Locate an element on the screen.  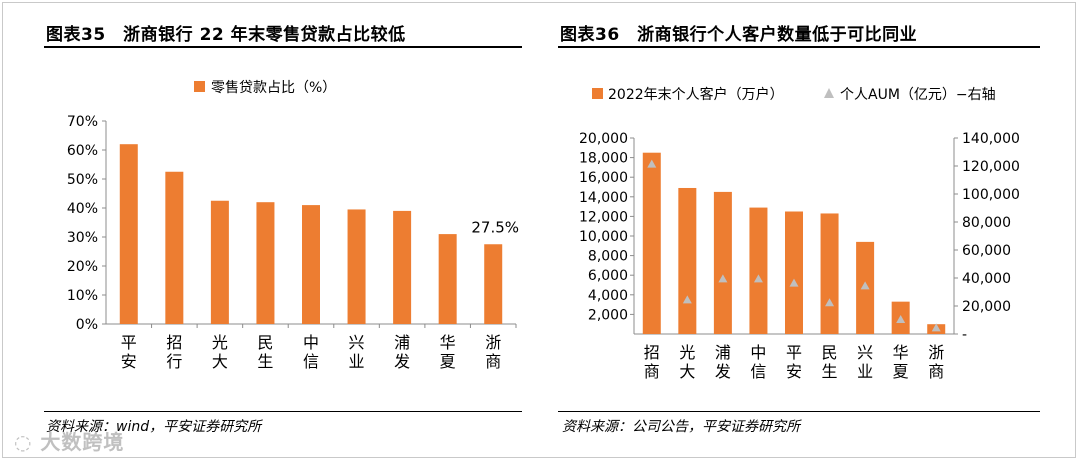
y-tick-label: 0% is located at coordinates (87, 325).